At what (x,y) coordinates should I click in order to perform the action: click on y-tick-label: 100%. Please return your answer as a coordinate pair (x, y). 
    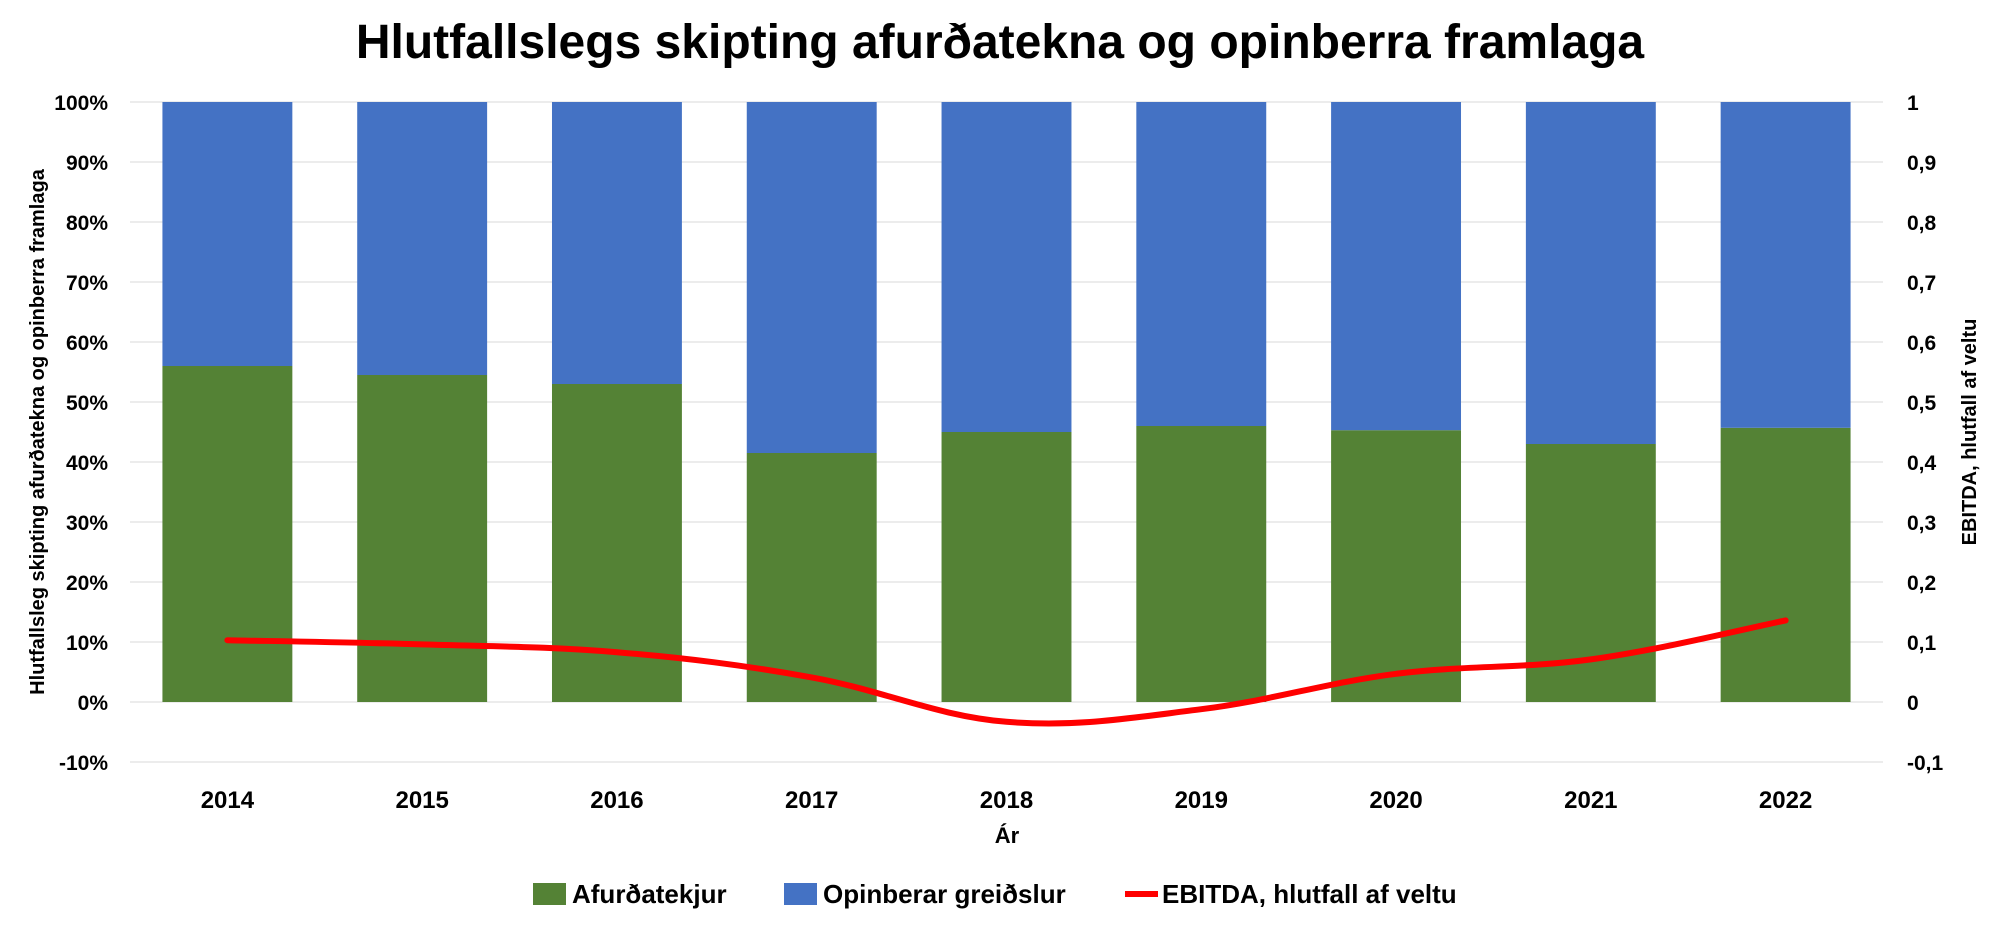
    Looking at the image, I should click on (81, 103).